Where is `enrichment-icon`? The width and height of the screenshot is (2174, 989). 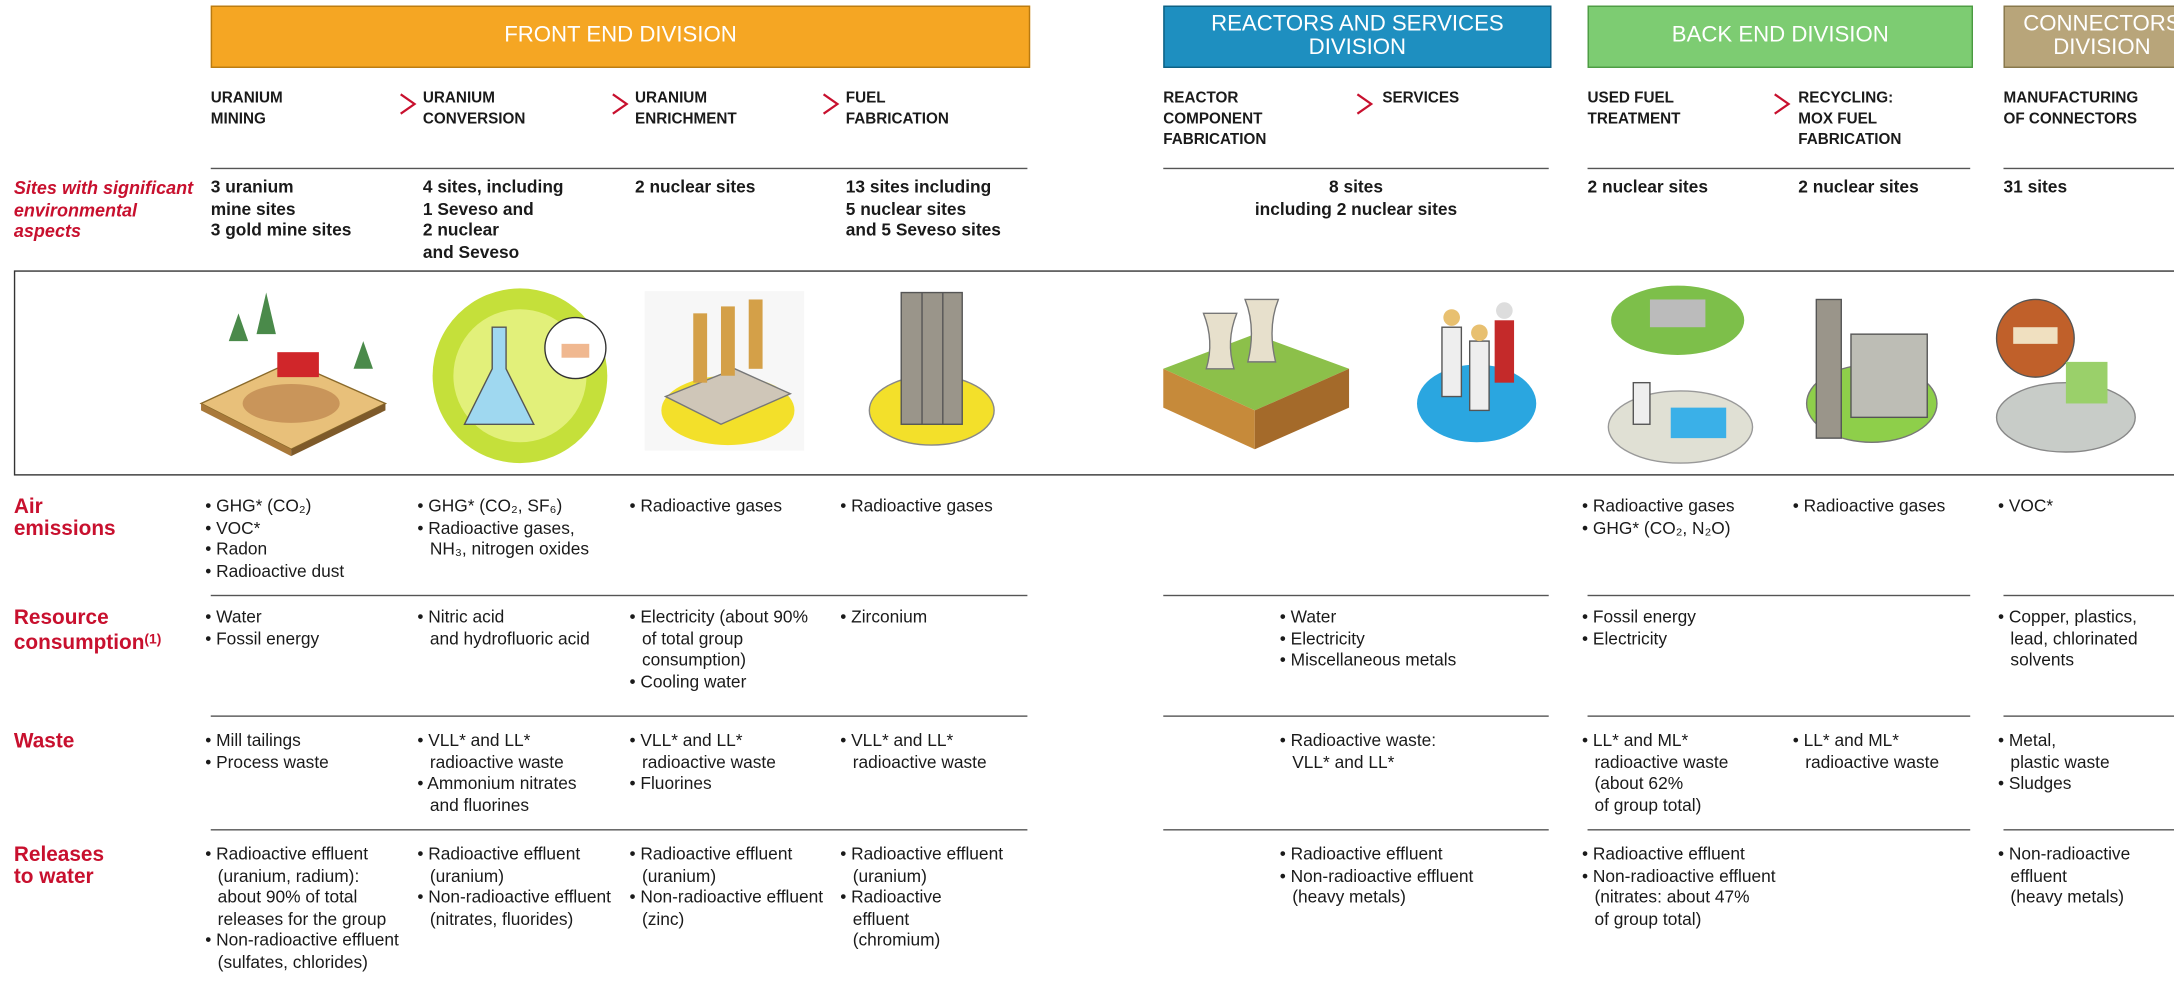
enrichment-icon is located at coordinates (724, 371).